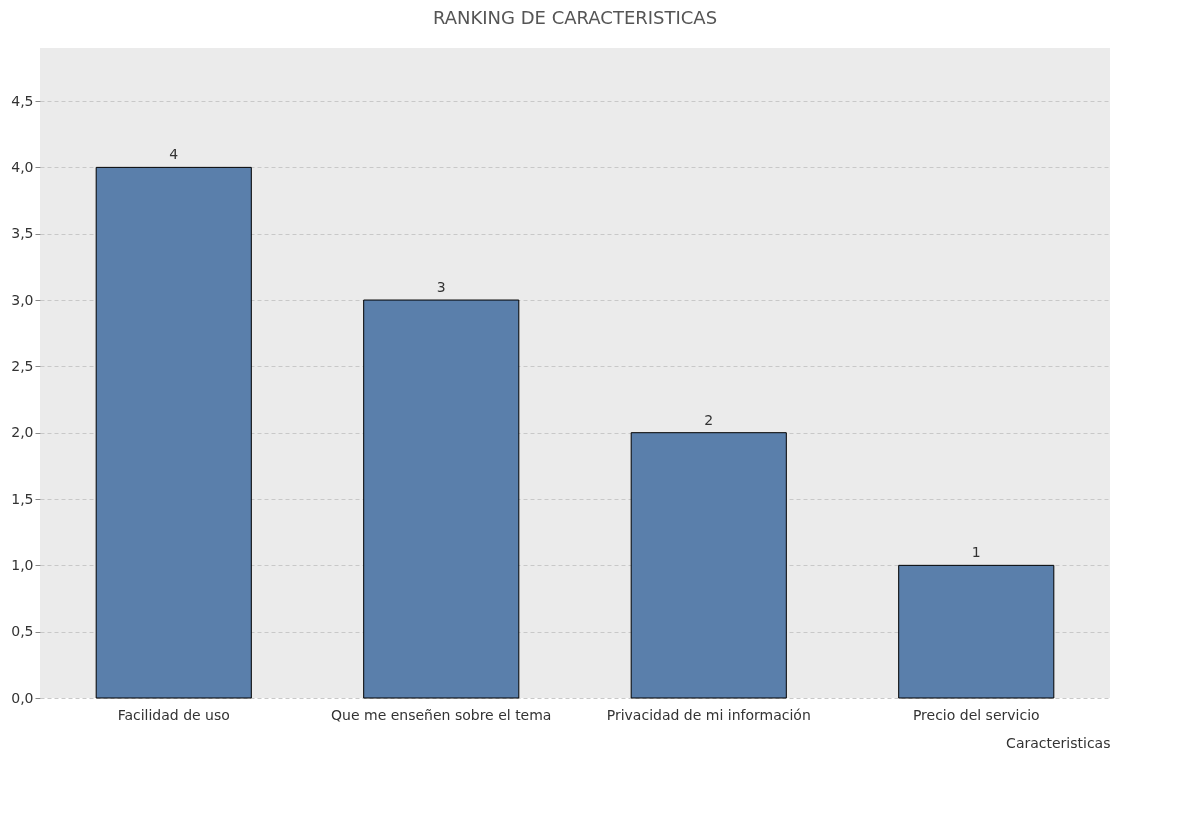 The width and height of the screenshot is (1181, 821). What do you see at coordinates (173, 714) in the screenshot?
I see `x-tick-label: Facilidad de uso` at bounding box center [173, 714].